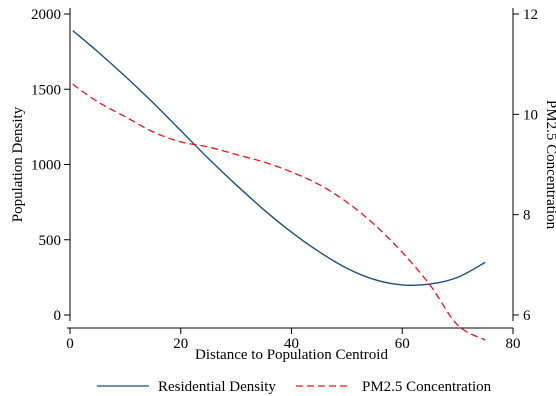 This screenshot has width=556, height=396. I want to click on y2-tick-label: 6, so click(527, 316).